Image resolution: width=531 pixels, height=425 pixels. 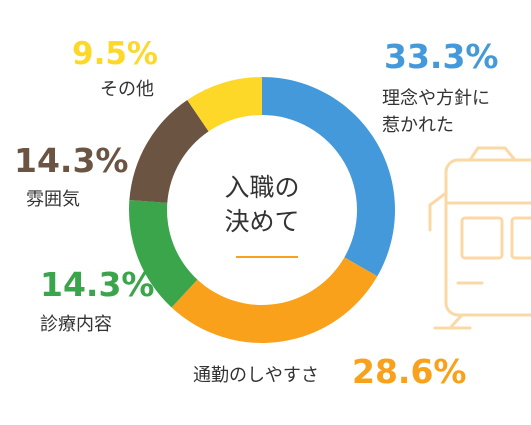 I want to click on category-label-rinen-line-2: 惹かれた, so click(x=418, y=125).